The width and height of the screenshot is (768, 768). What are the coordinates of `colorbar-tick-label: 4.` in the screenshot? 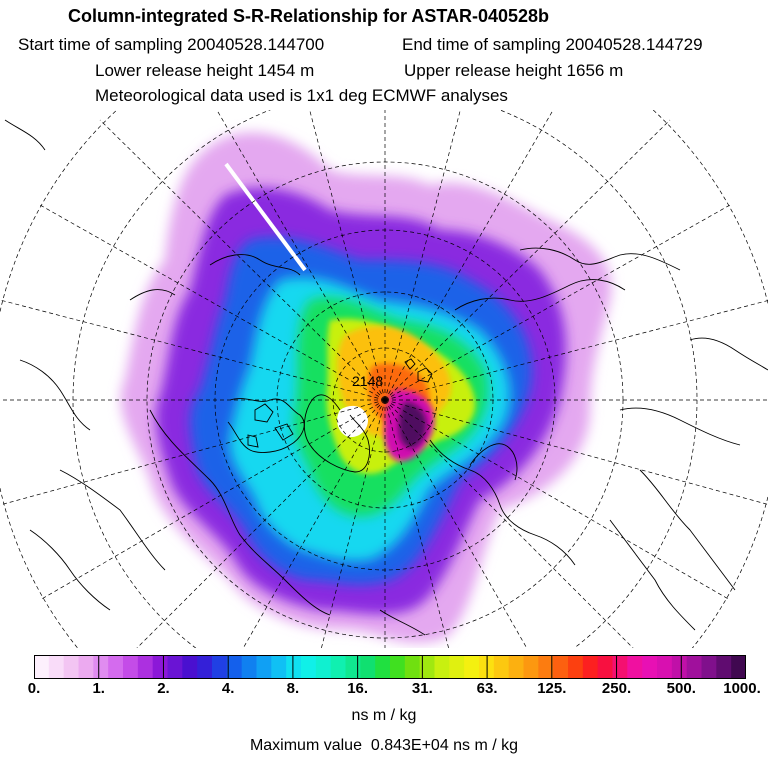 It's located at (228, 688).